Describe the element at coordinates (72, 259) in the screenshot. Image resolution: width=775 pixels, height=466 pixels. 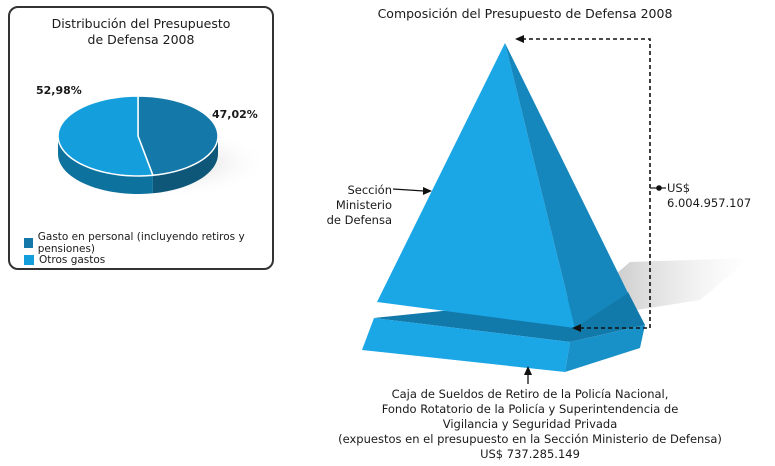
I see `legend-label-otros: Otros gastos` at that location.